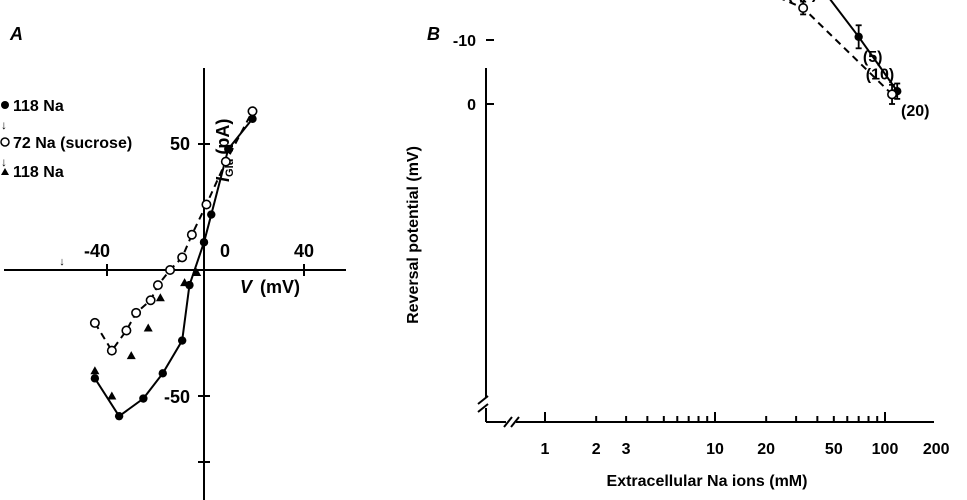 The image size is (967, 500). What do you see at coordinates (707, 481) in the screenshot?
I see `panel-b-x-label: Extracellular Na ions (mM)` at bounding box center [707, 481].